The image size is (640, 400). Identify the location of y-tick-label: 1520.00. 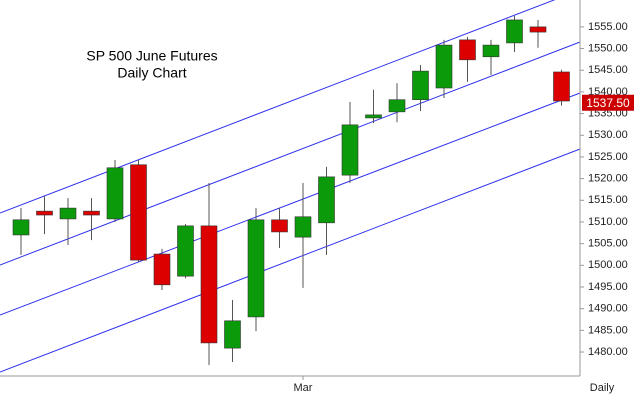
(608, 179).